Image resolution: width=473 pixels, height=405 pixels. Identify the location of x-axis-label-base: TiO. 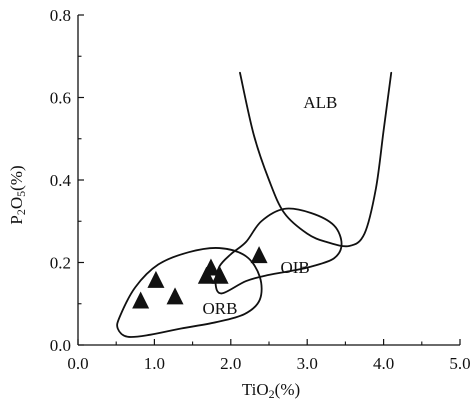
(255, 389).